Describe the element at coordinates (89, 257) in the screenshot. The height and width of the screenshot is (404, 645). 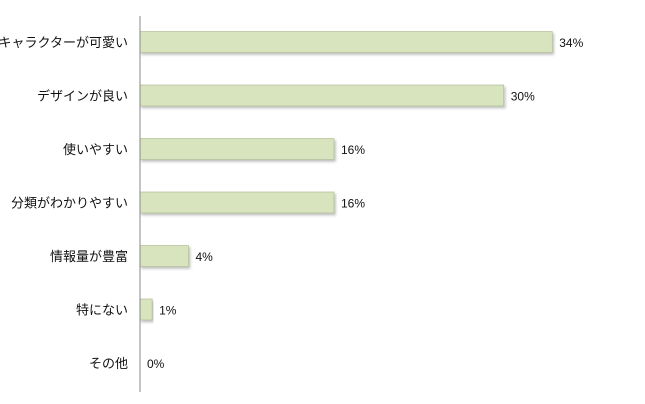
I see `category-label: 情報量が豊富` at that location.